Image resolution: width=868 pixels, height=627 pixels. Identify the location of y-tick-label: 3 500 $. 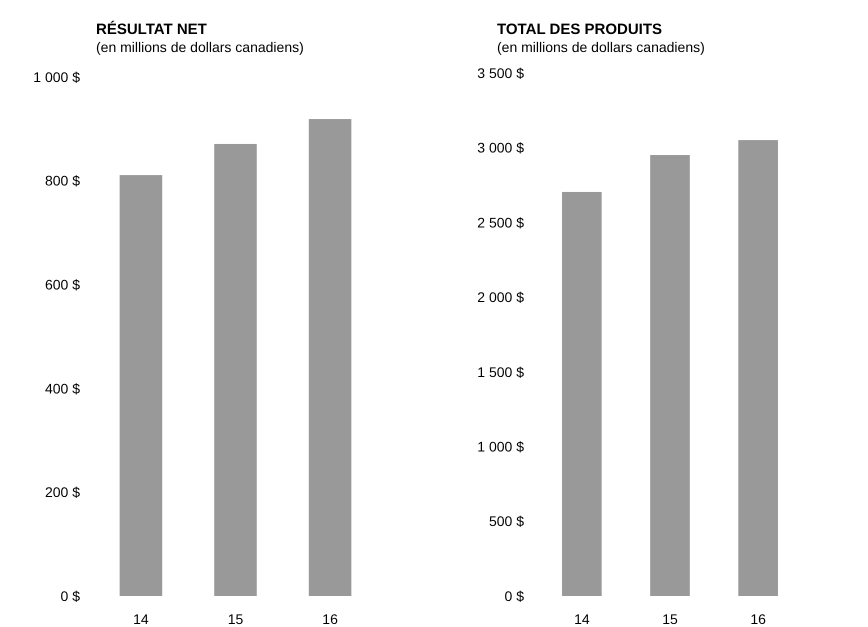
(500, 72).